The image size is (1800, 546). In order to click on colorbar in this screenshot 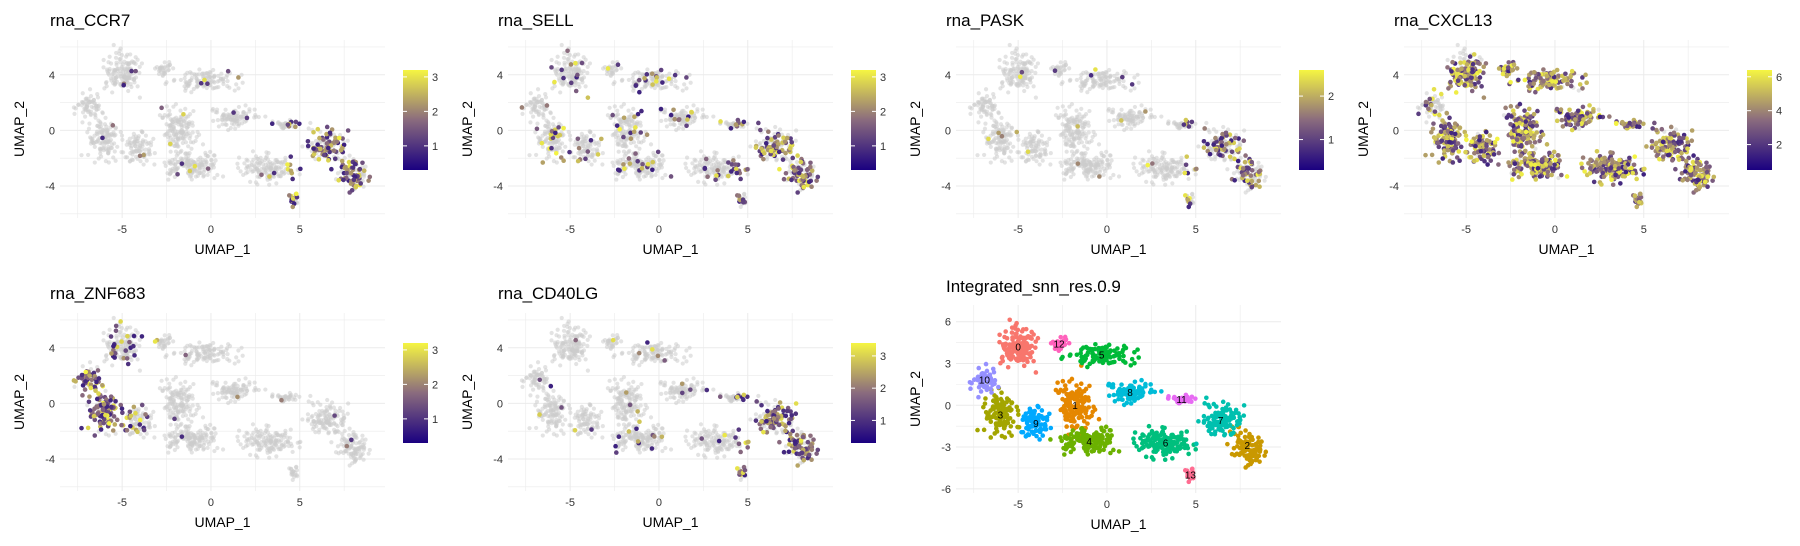, I will do `click(863, 120)`.